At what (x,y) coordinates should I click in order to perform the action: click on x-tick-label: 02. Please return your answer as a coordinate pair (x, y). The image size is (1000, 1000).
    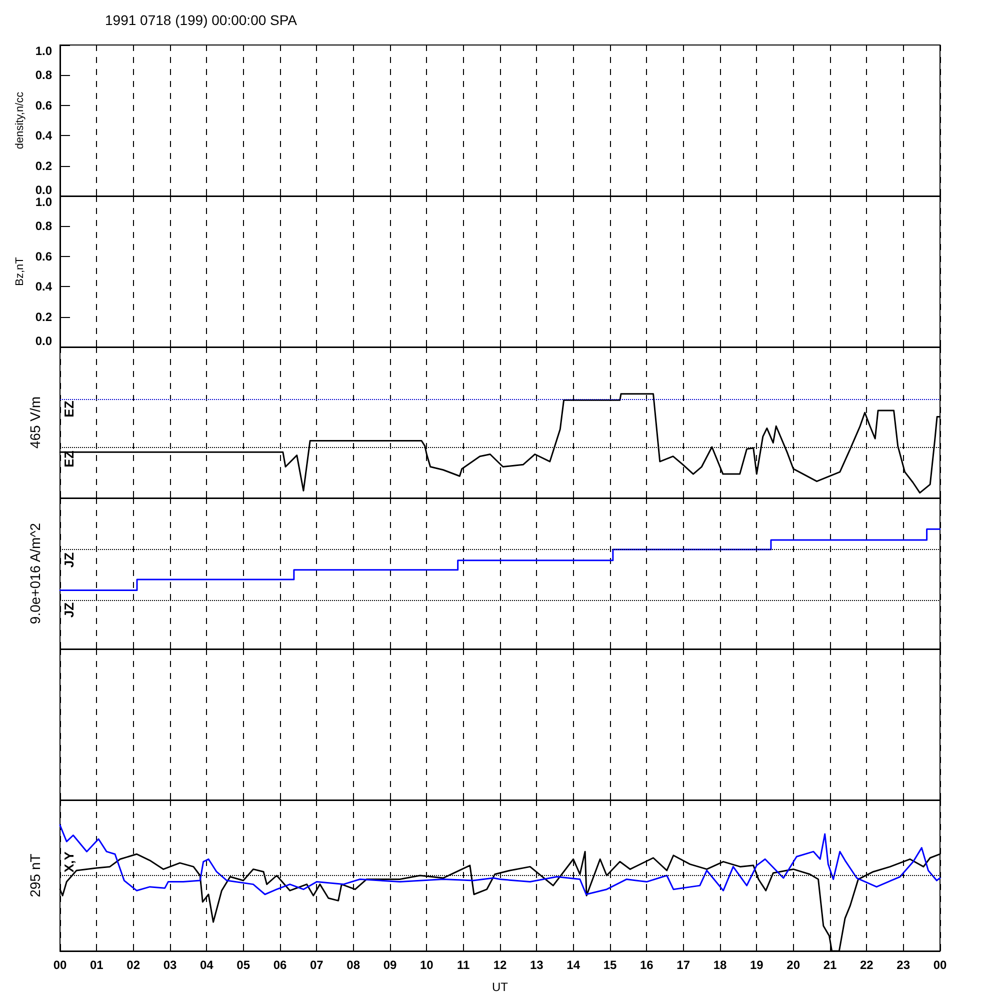
    Looking at the image, I should click on (133, 965).